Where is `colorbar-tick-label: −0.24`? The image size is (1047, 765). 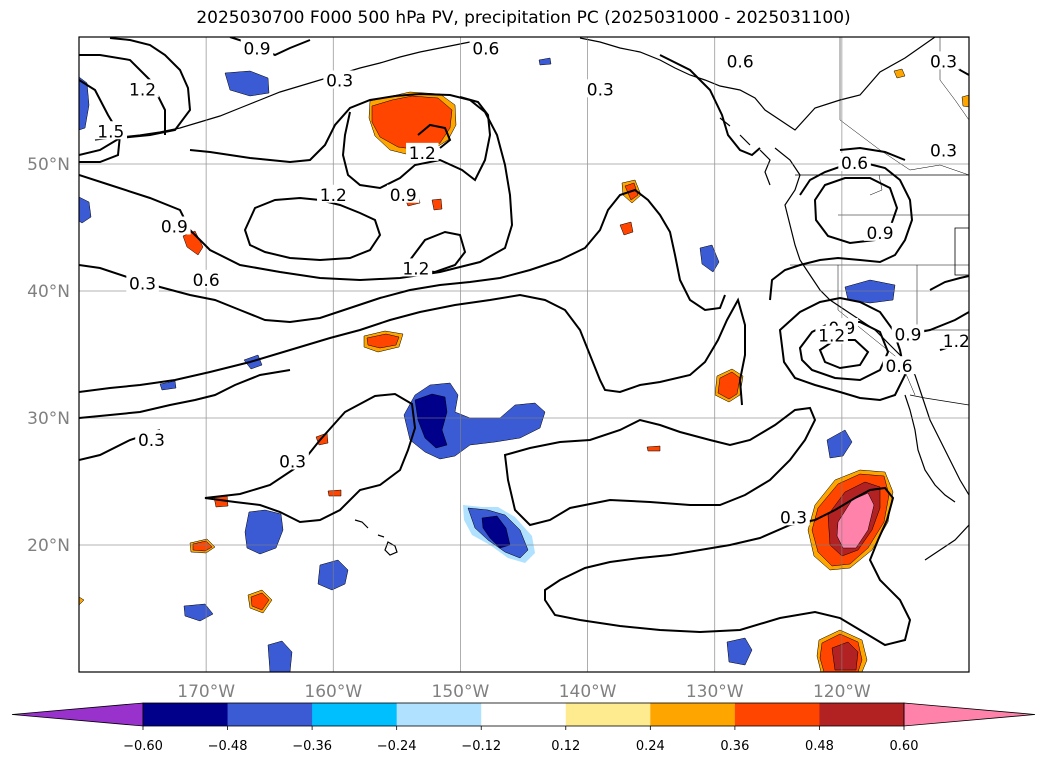
colorbar-tick-label: −0.24 is located at coordinates (397, 746).